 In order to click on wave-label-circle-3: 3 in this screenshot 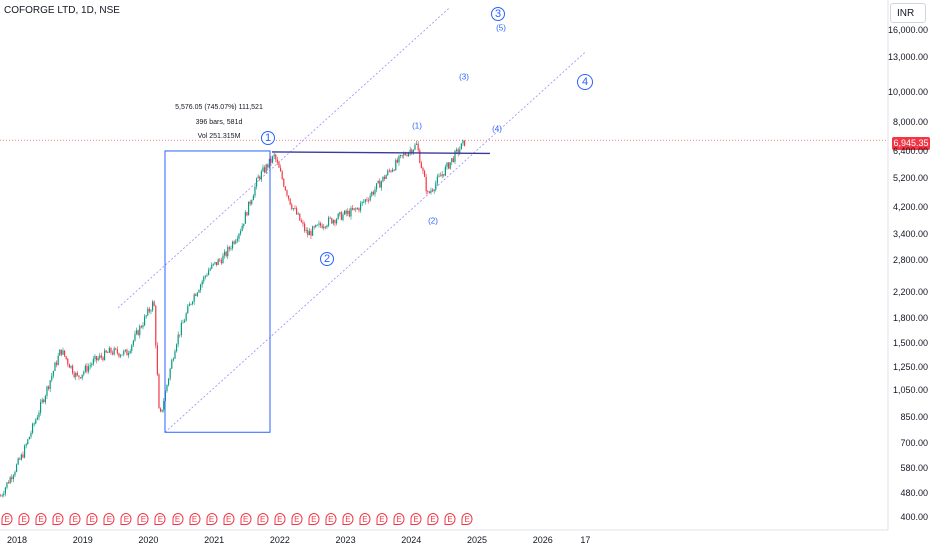, I will do `click(498, 14)`.